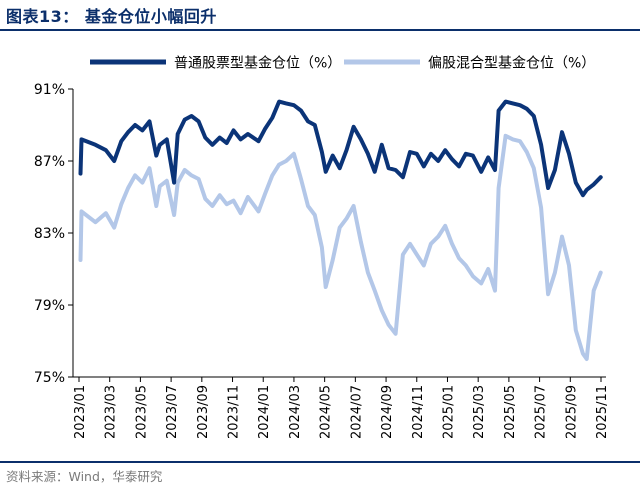  Describe the element at coordinates (602, 412) in the screenshot. I see `x-tick-label: 2025/11` at that location.